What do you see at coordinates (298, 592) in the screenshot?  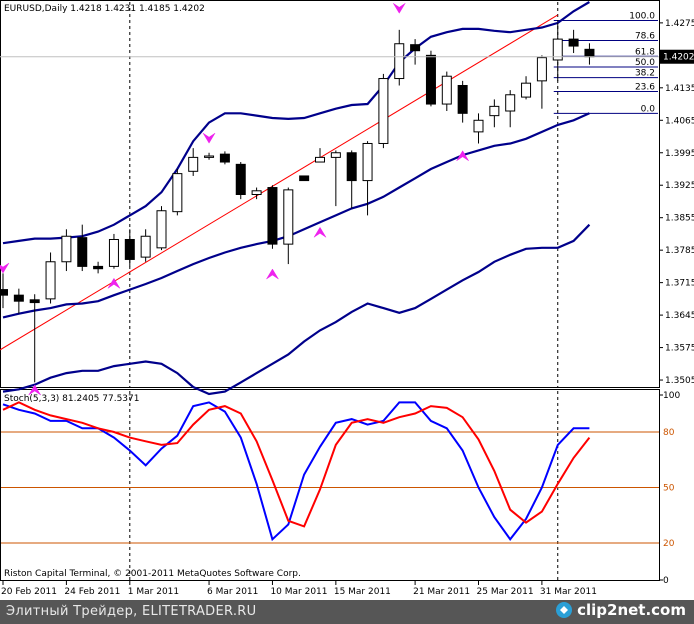 I see `time-tick-label: 10 Mar 2011` at bounding box center [298, 592].